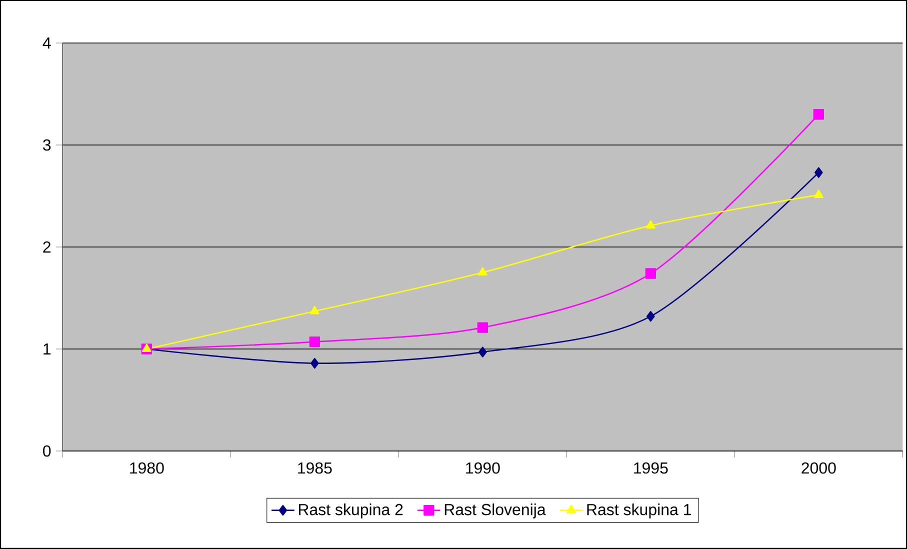 This screenshot has width=907, height=549. Describe the element at coordinates (495, 511) in the screenshot. I see `legend-label: Rast Slovenija` at that location.